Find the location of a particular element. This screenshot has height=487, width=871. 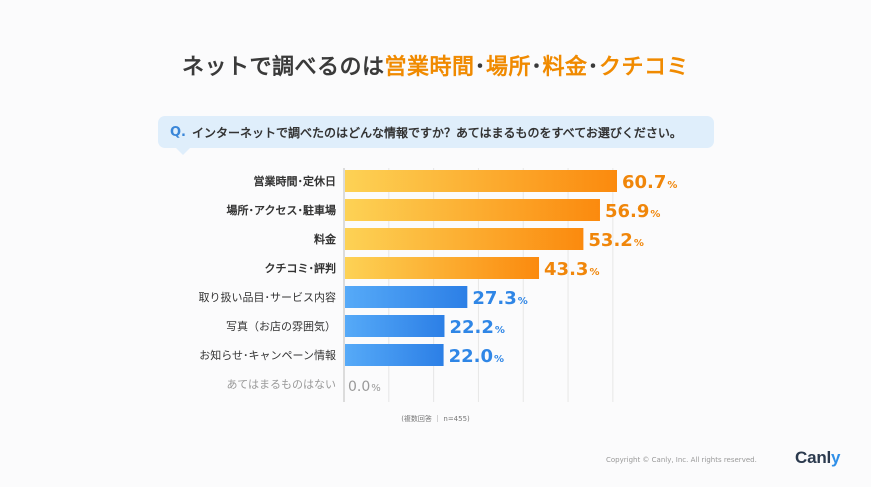

value-label: 53.2% is located at coordinates (615, 240).